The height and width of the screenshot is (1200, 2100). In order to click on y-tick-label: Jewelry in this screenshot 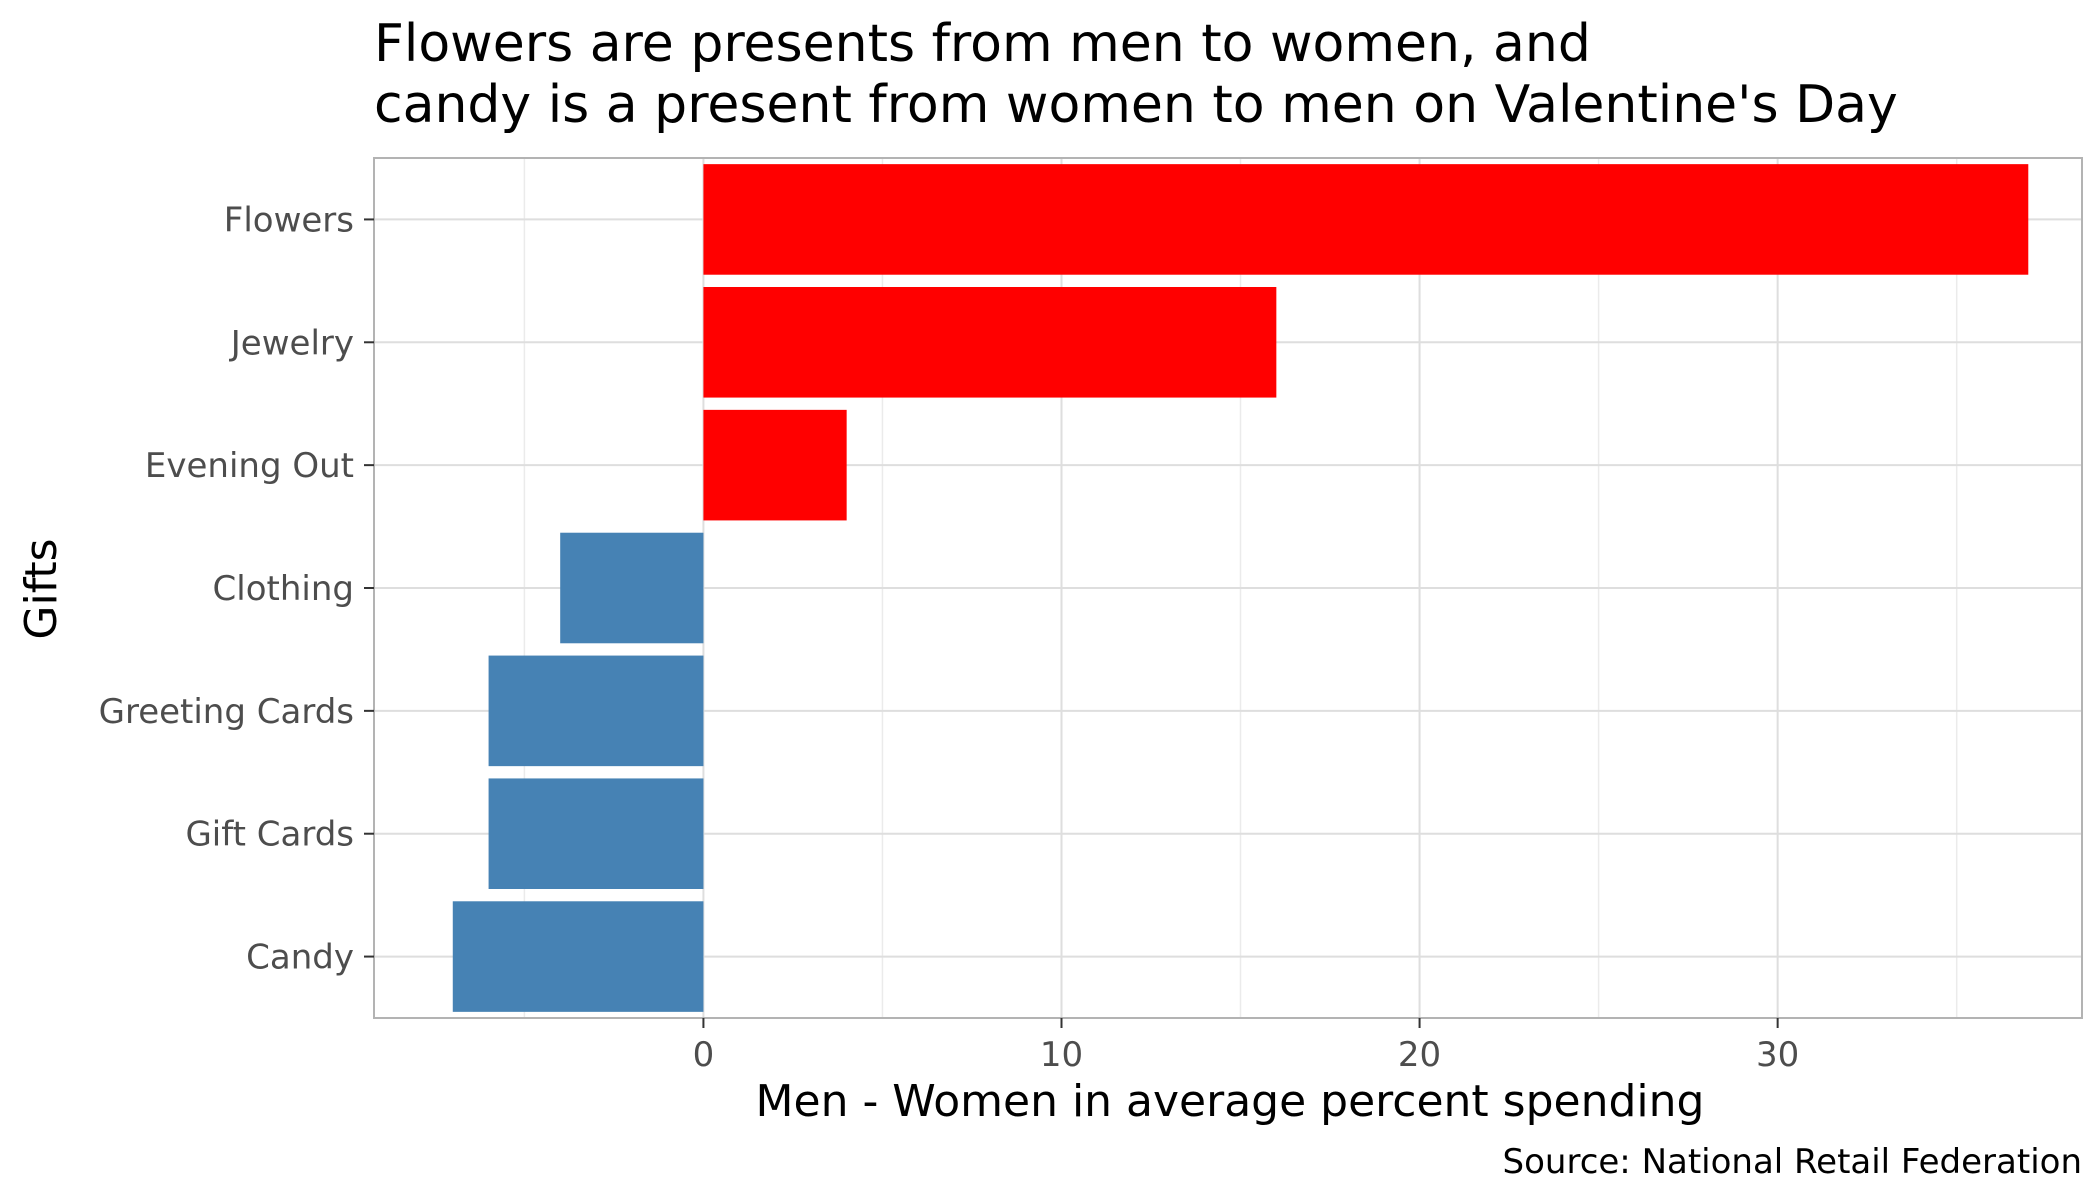, I will do `click(291, 343)`.